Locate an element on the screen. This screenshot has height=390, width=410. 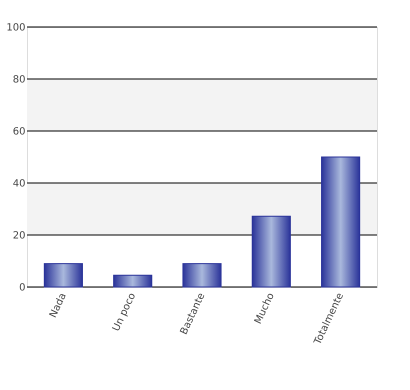
x-tick-label: Un poco is located at coordinates (124, 312).